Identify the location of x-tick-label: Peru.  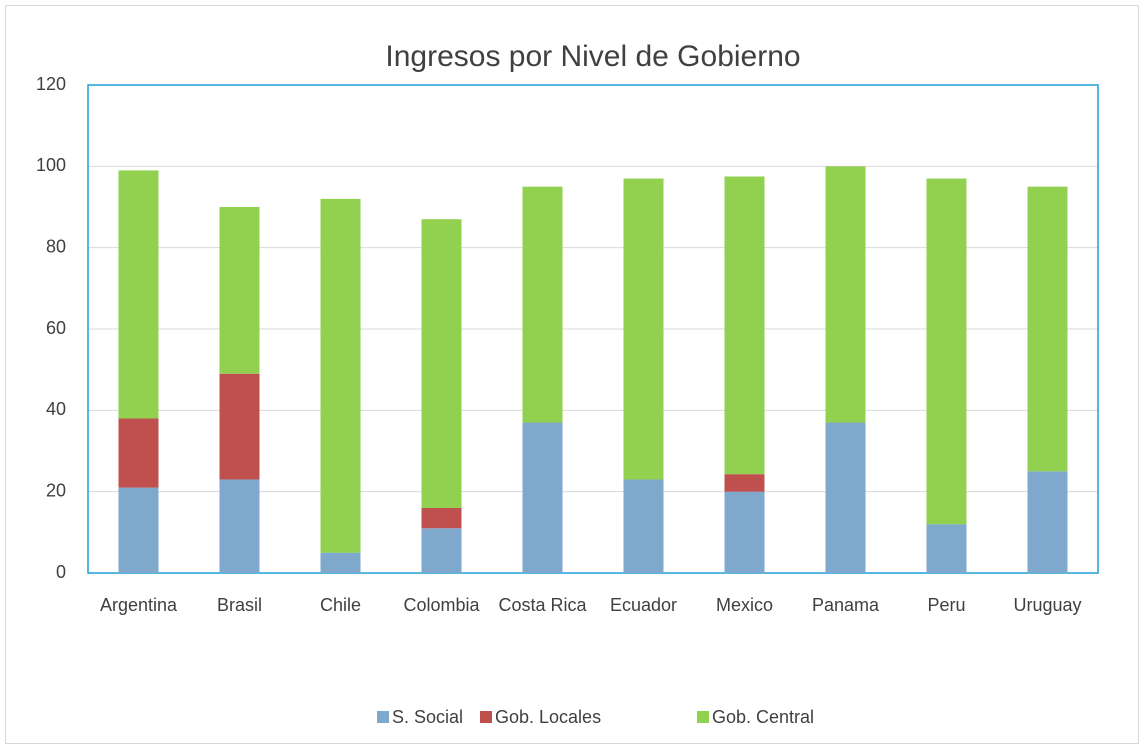
(946, 605).